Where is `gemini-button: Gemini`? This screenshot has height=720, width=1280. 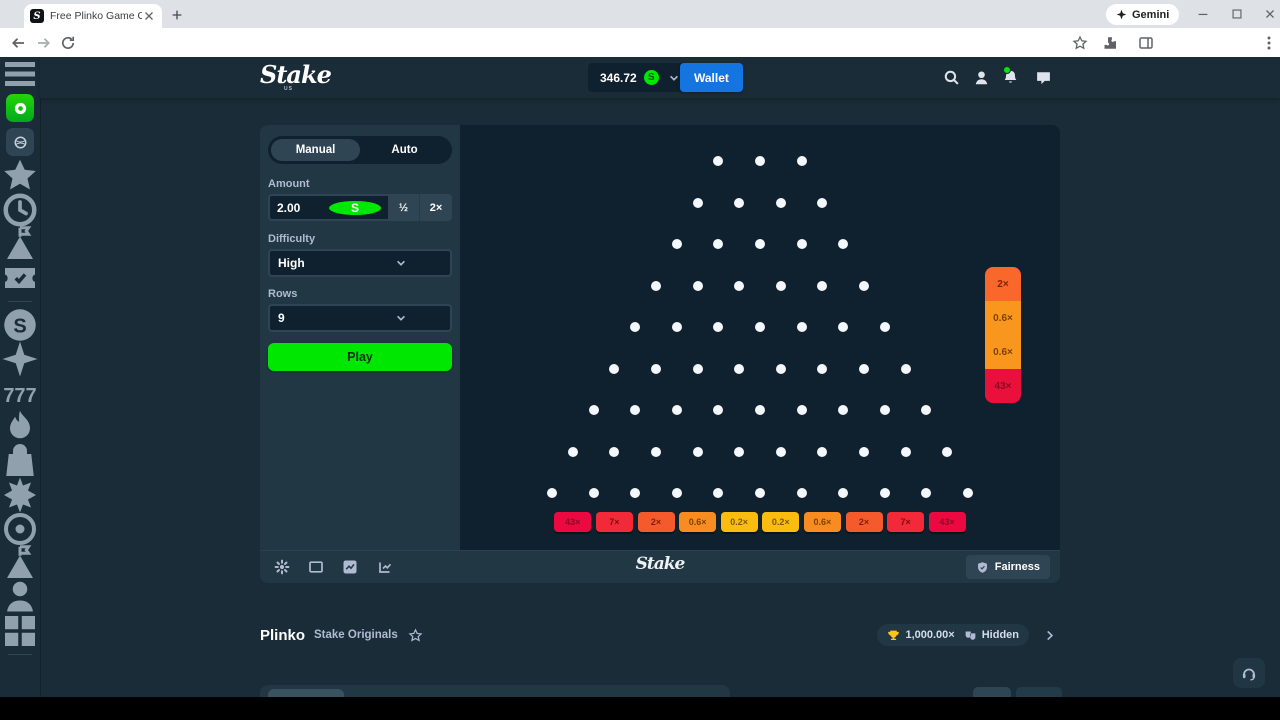
gemini-button: Gemini is located at coordinates (1143, 14).